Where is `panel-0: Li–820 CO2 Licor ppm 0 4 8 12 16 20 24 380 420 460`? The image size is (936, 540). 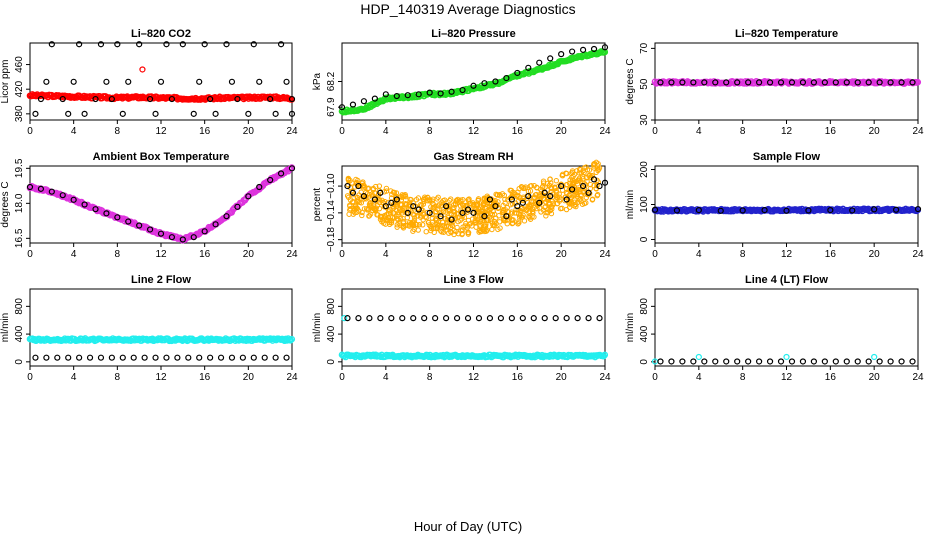
panel-0: Li–820 CO2 Licor ppm 0 4 8 12 16 20 24 380 420 460 is located at coordinates (149, 82).